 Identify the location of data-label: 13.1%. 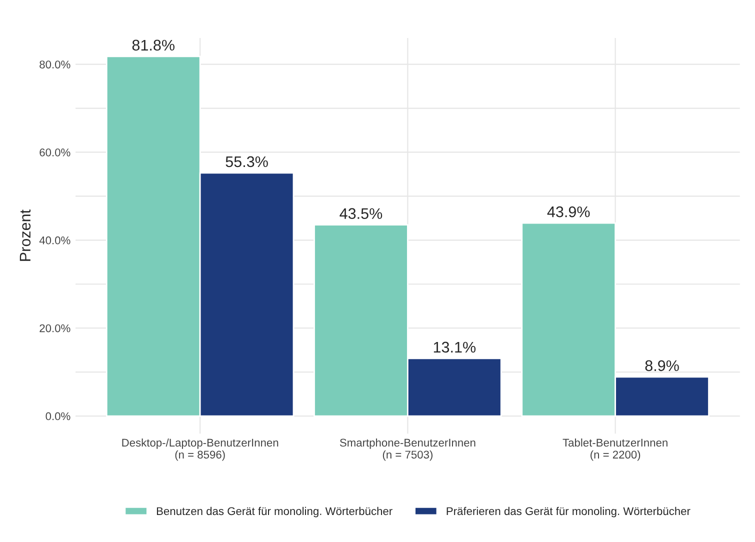
(455, 347).